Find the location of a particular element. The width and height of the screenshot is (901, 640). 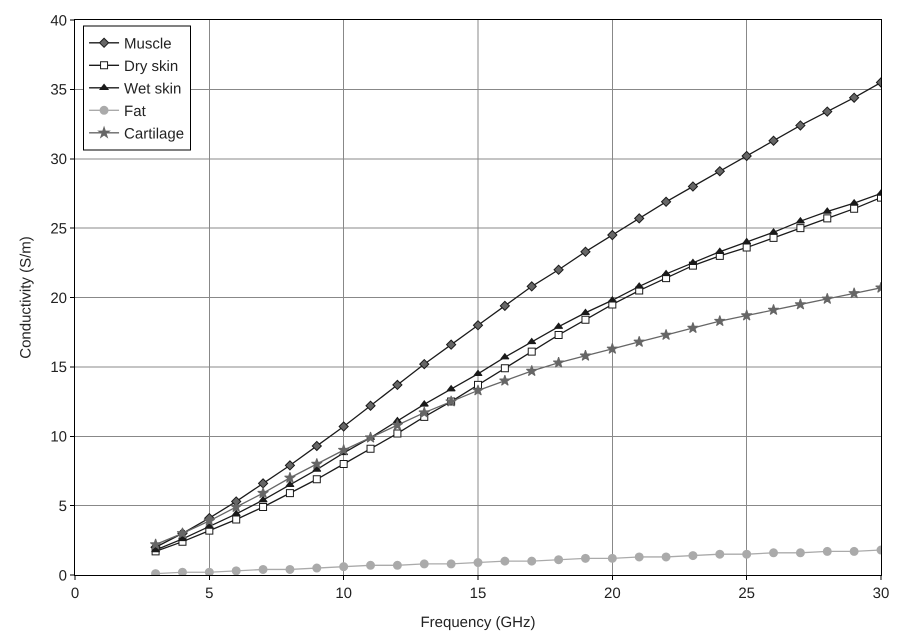

y-tick-label: 30 is located at coordinates (58, 159).